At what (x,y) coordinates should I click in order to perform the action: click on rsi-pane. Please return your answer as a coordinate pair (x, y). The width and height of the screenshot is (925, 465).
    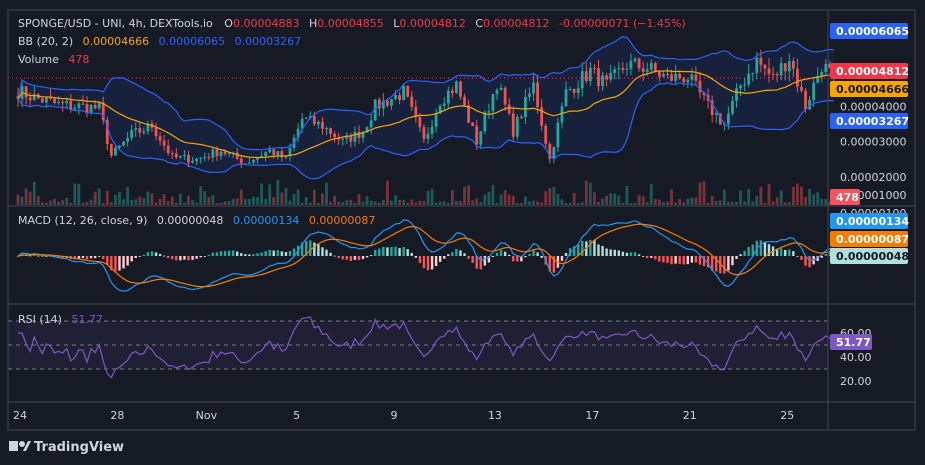
    Looking at the image, I should click on (421, 347).